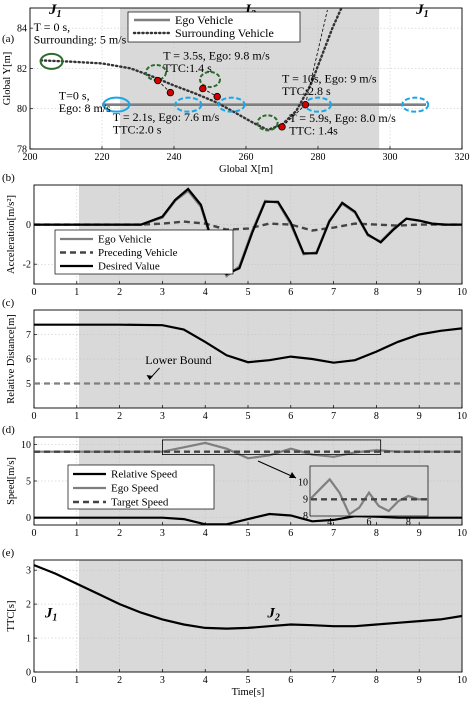 This screenshot has height=715, width=474. I want to click on y-axis-label: Global Y[m], so click(7, 79).